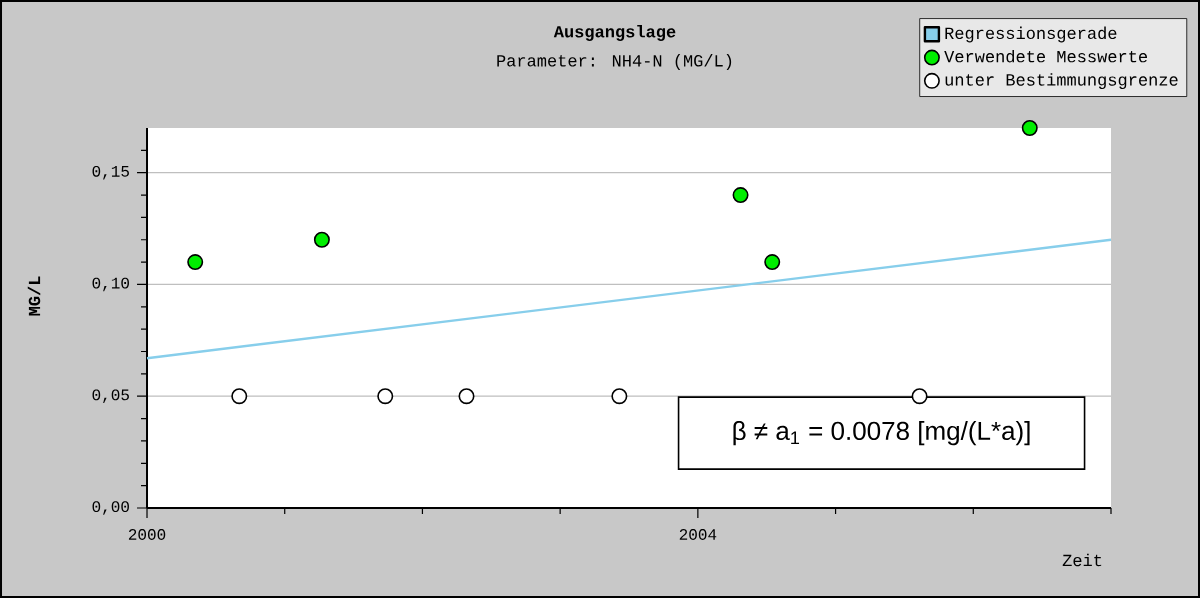  Describe the element at coordinates (147, 534) in the screenshot. I see `x-tick-label: 2000` at that location.